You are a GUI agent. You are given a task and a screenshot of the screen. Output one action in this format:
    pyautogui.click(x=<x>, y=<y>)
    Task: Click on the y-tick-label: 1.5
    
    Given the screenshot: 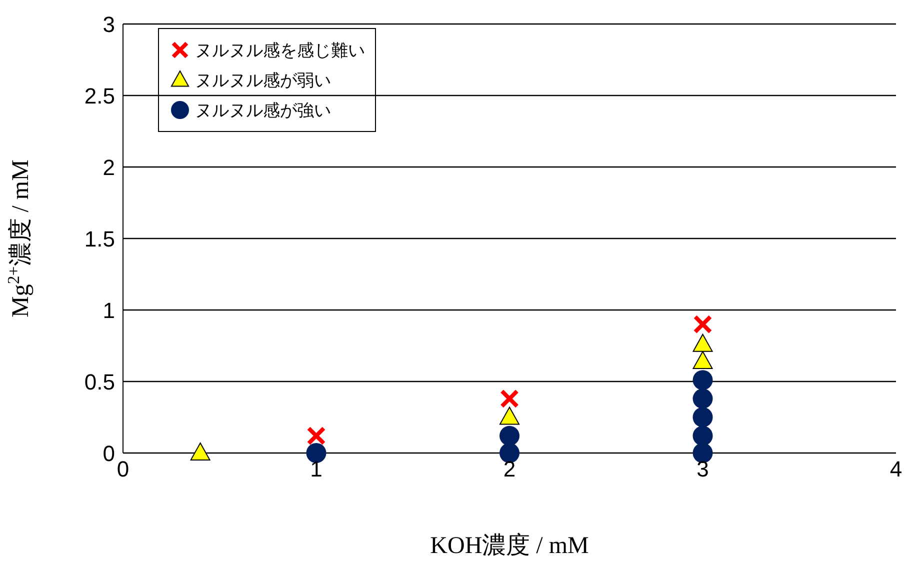 What is the action you would take?
    pyautogui.click(x=99, y=239)
    